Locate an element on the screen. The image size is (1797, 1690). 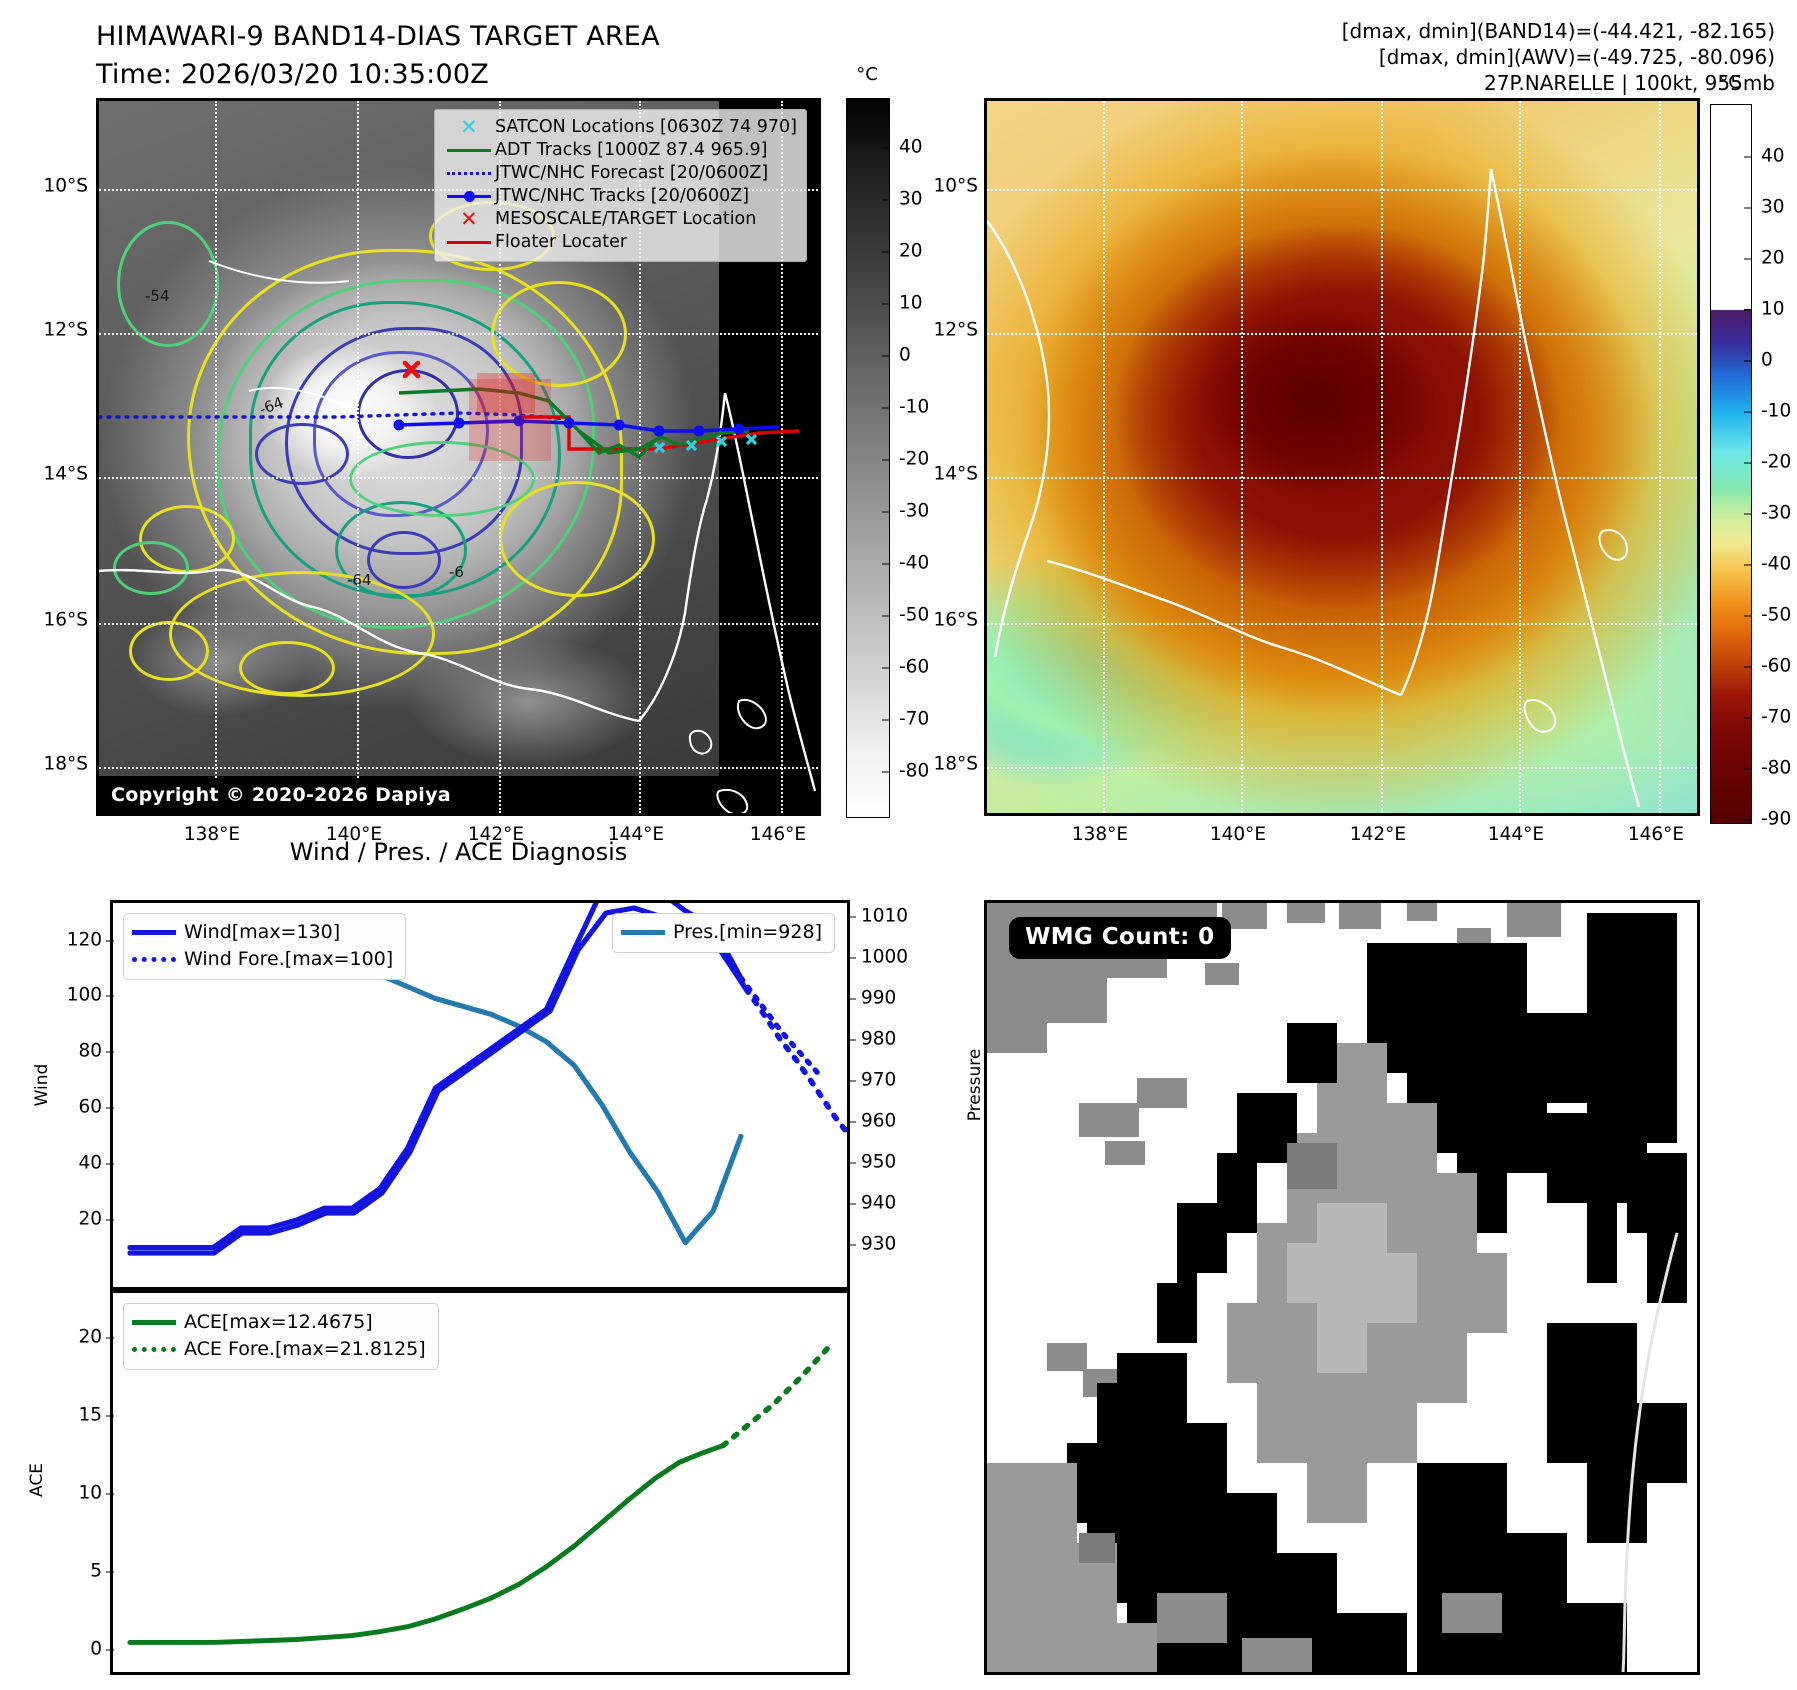
ace-tick: 10 is located at coordinates (96, 1493).